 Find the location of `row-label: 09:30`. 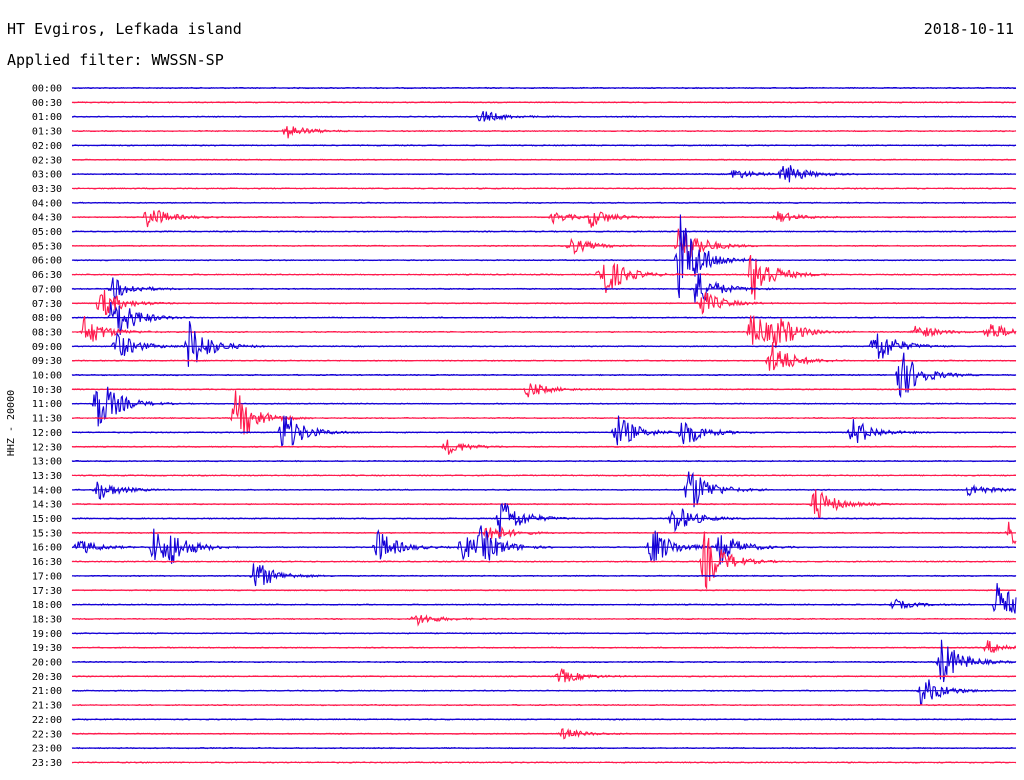

row-label: 09:30 is located at coordinates (47, 361).